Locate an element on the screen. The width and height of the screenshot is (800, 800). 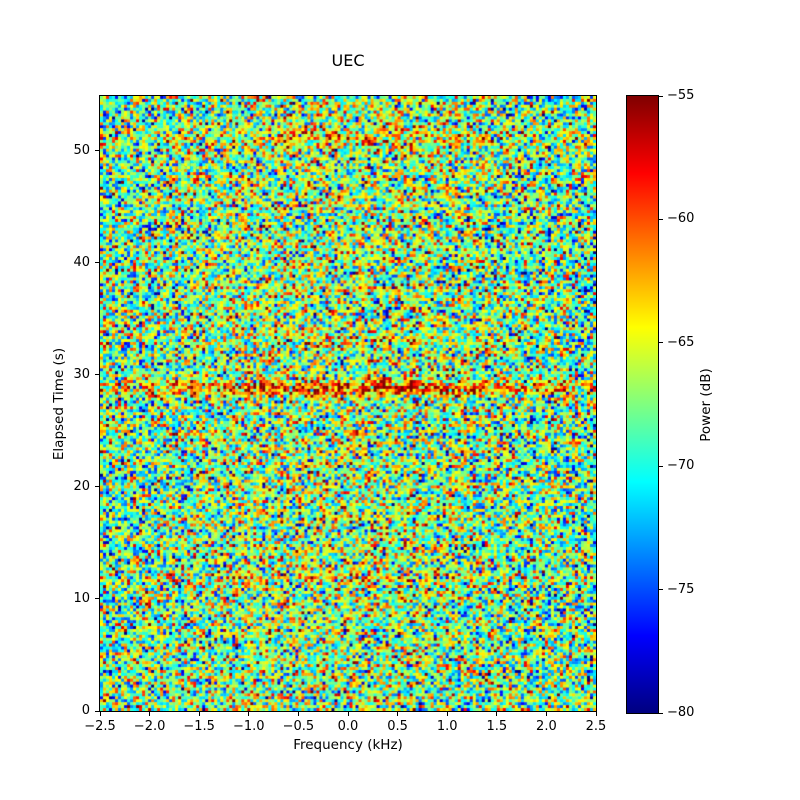
colorbar-frame is located at coordinates (642, 404).